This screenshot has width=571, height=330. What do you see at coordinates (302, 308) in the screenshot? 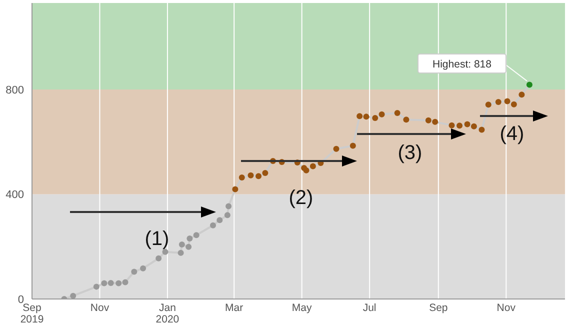
I see `x-tick-label: May` at bounding box center [302, 308].